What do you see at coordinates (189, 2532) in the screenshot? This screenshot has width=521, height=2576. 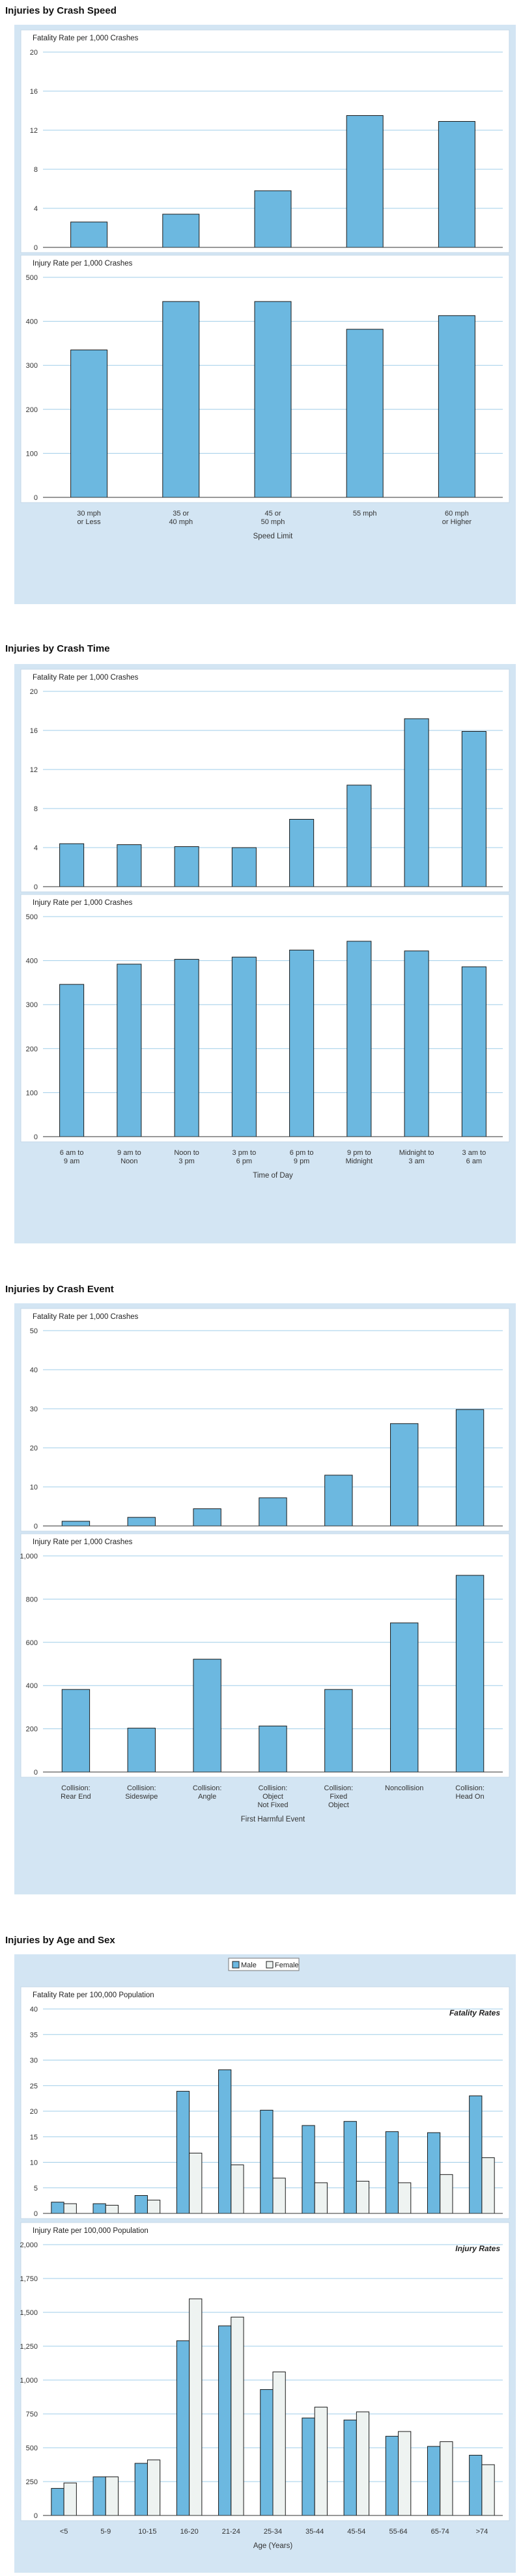 I see `x-tick-label: 16-20` at bounding box center [189, 2532].